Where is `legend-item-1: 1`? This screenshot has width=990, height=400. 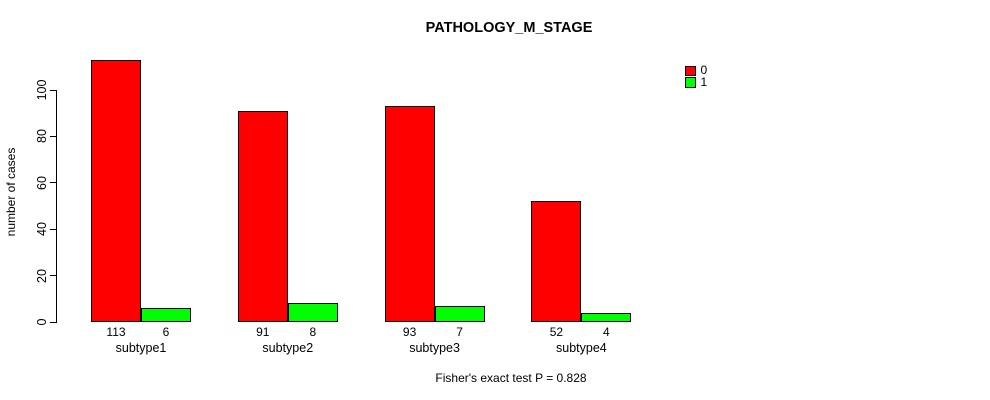 legend-item-1: 1 is located at coordinates (696, 81).